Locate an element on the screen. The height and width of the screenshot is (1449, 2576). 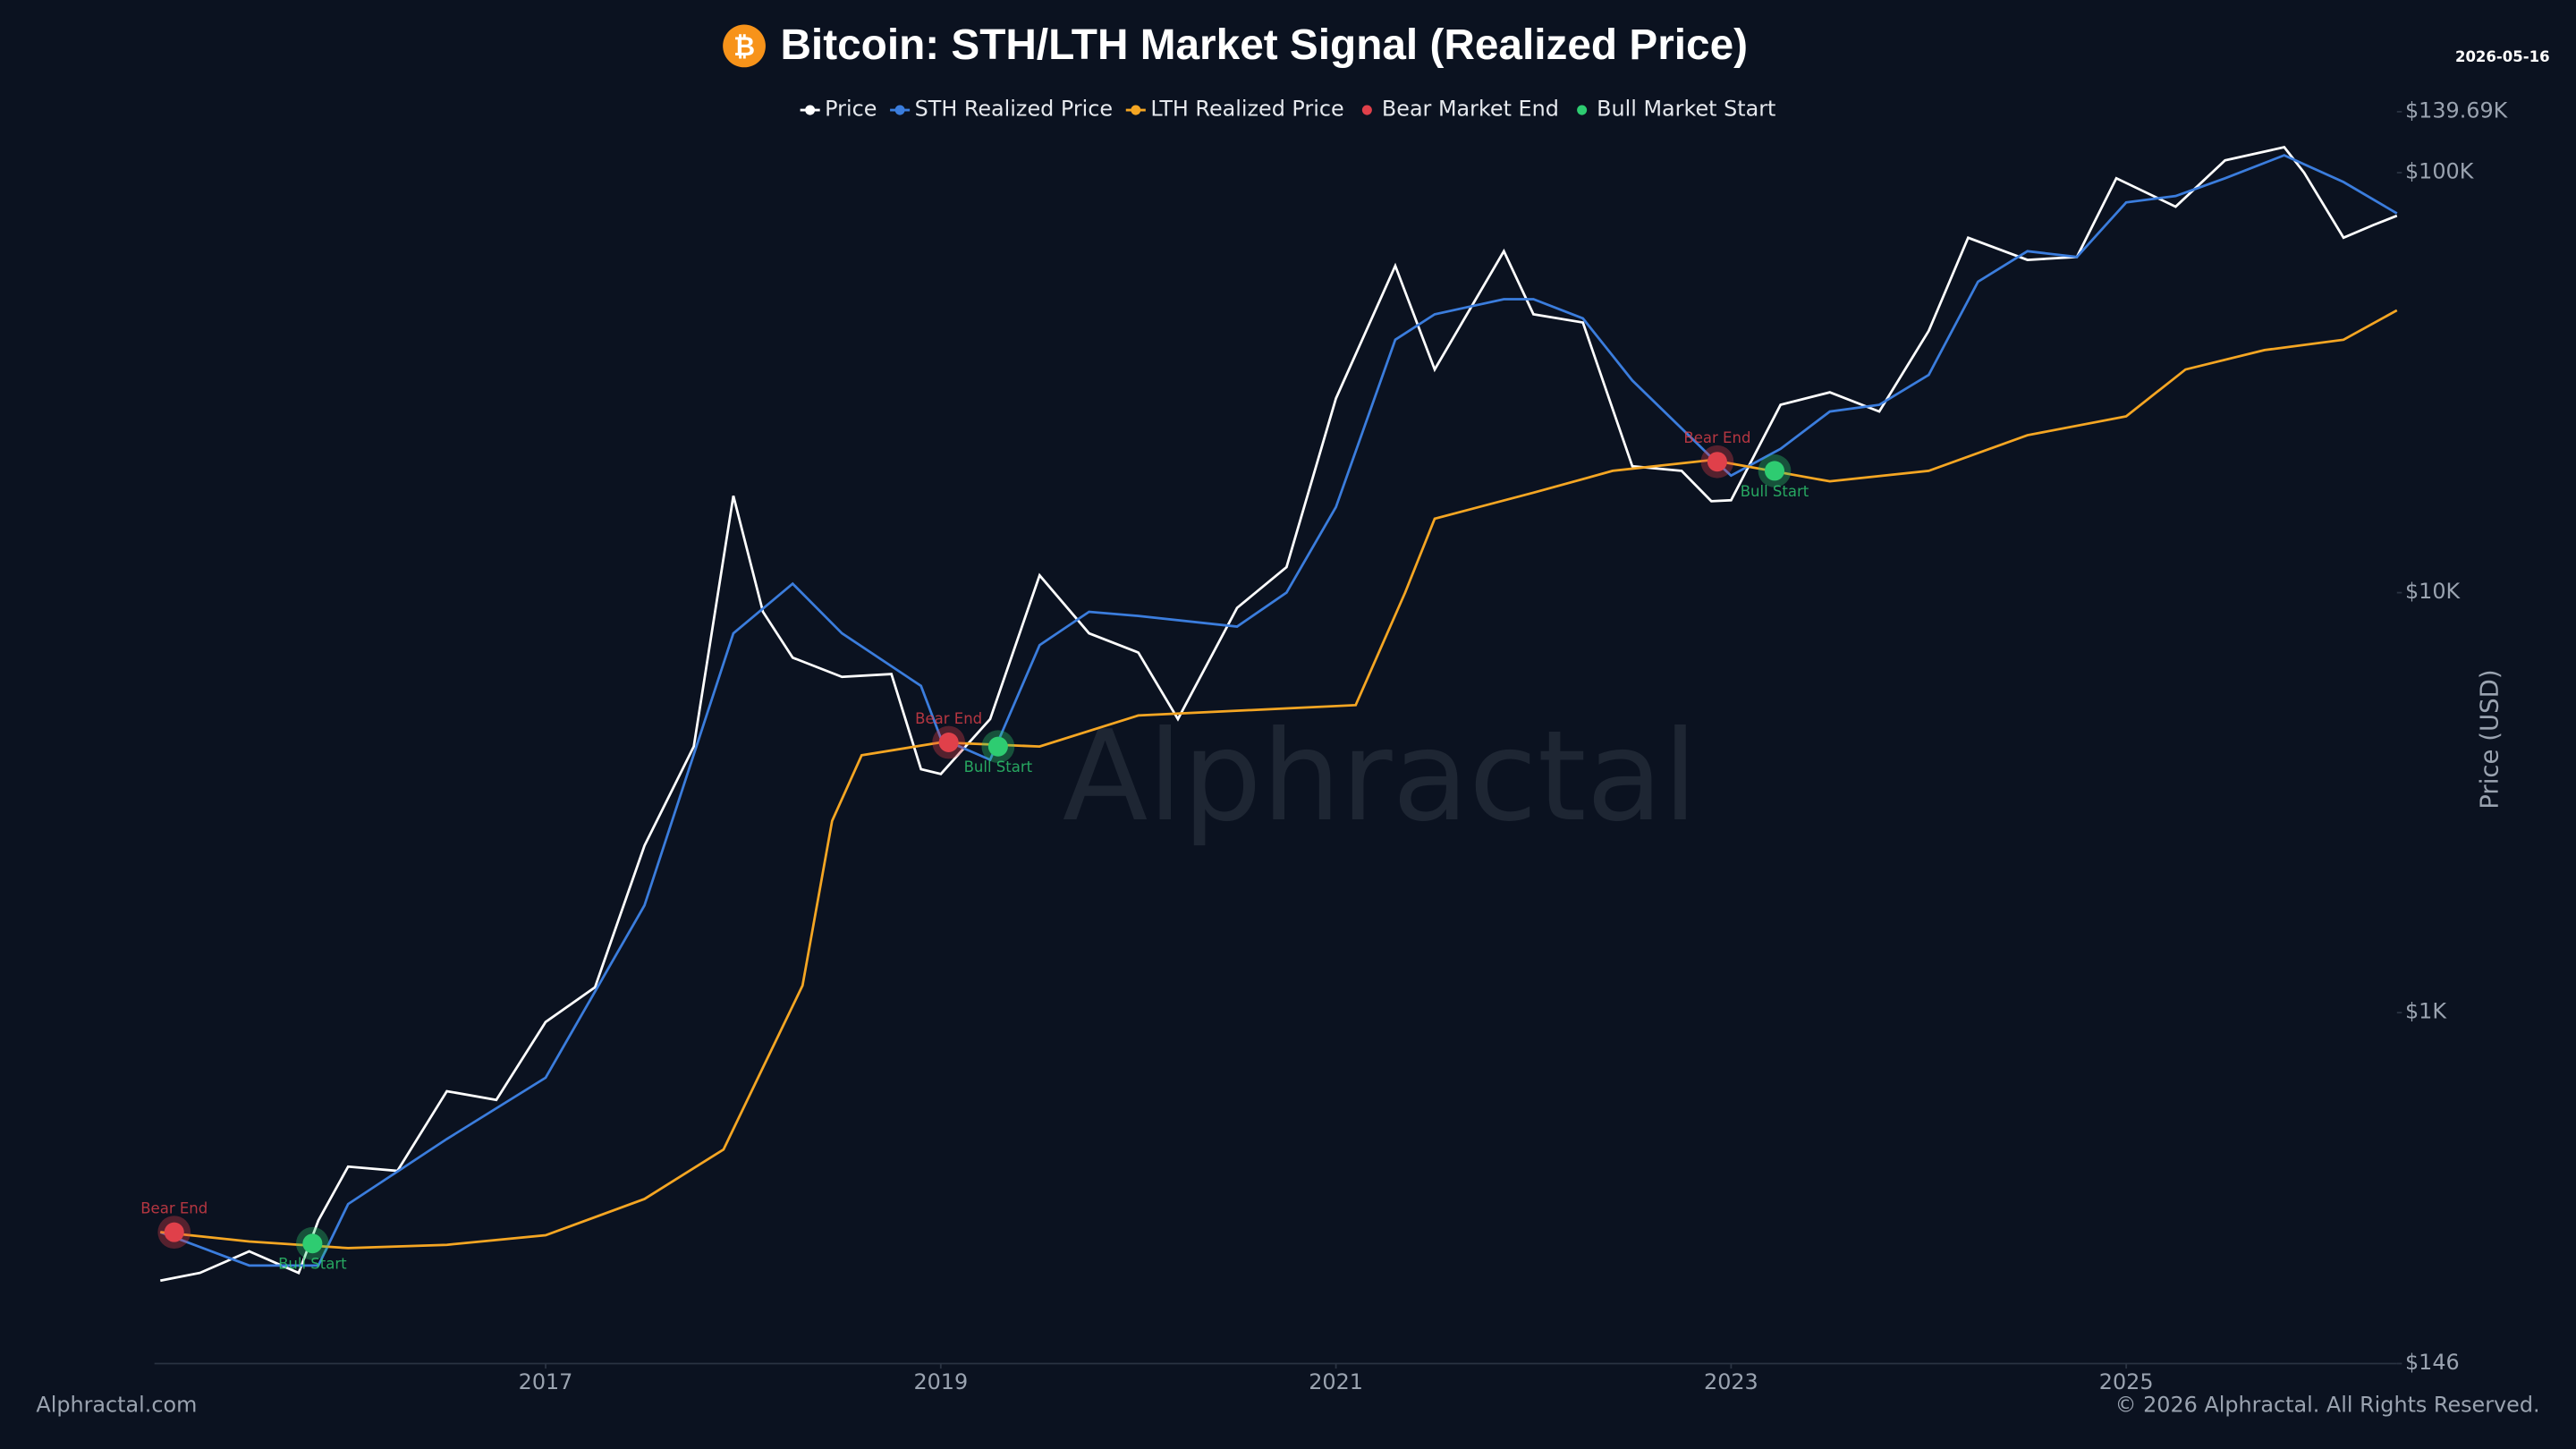
y-tick-label: $139.69K is located at coordinates (2457, 110).